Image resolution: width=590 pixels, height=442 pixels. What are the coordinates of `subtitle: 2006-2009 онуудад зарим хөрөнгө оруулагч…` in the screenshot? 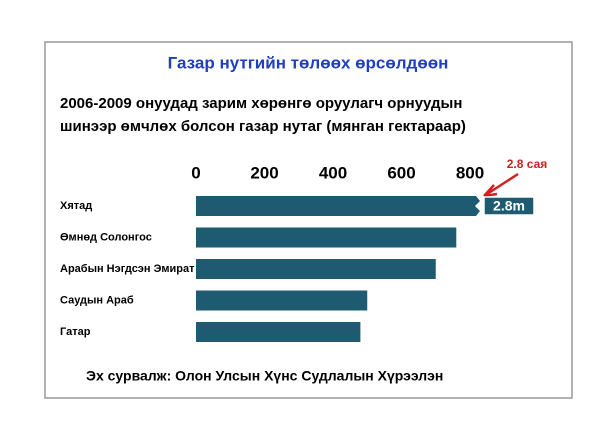 It's located at (261, 103).